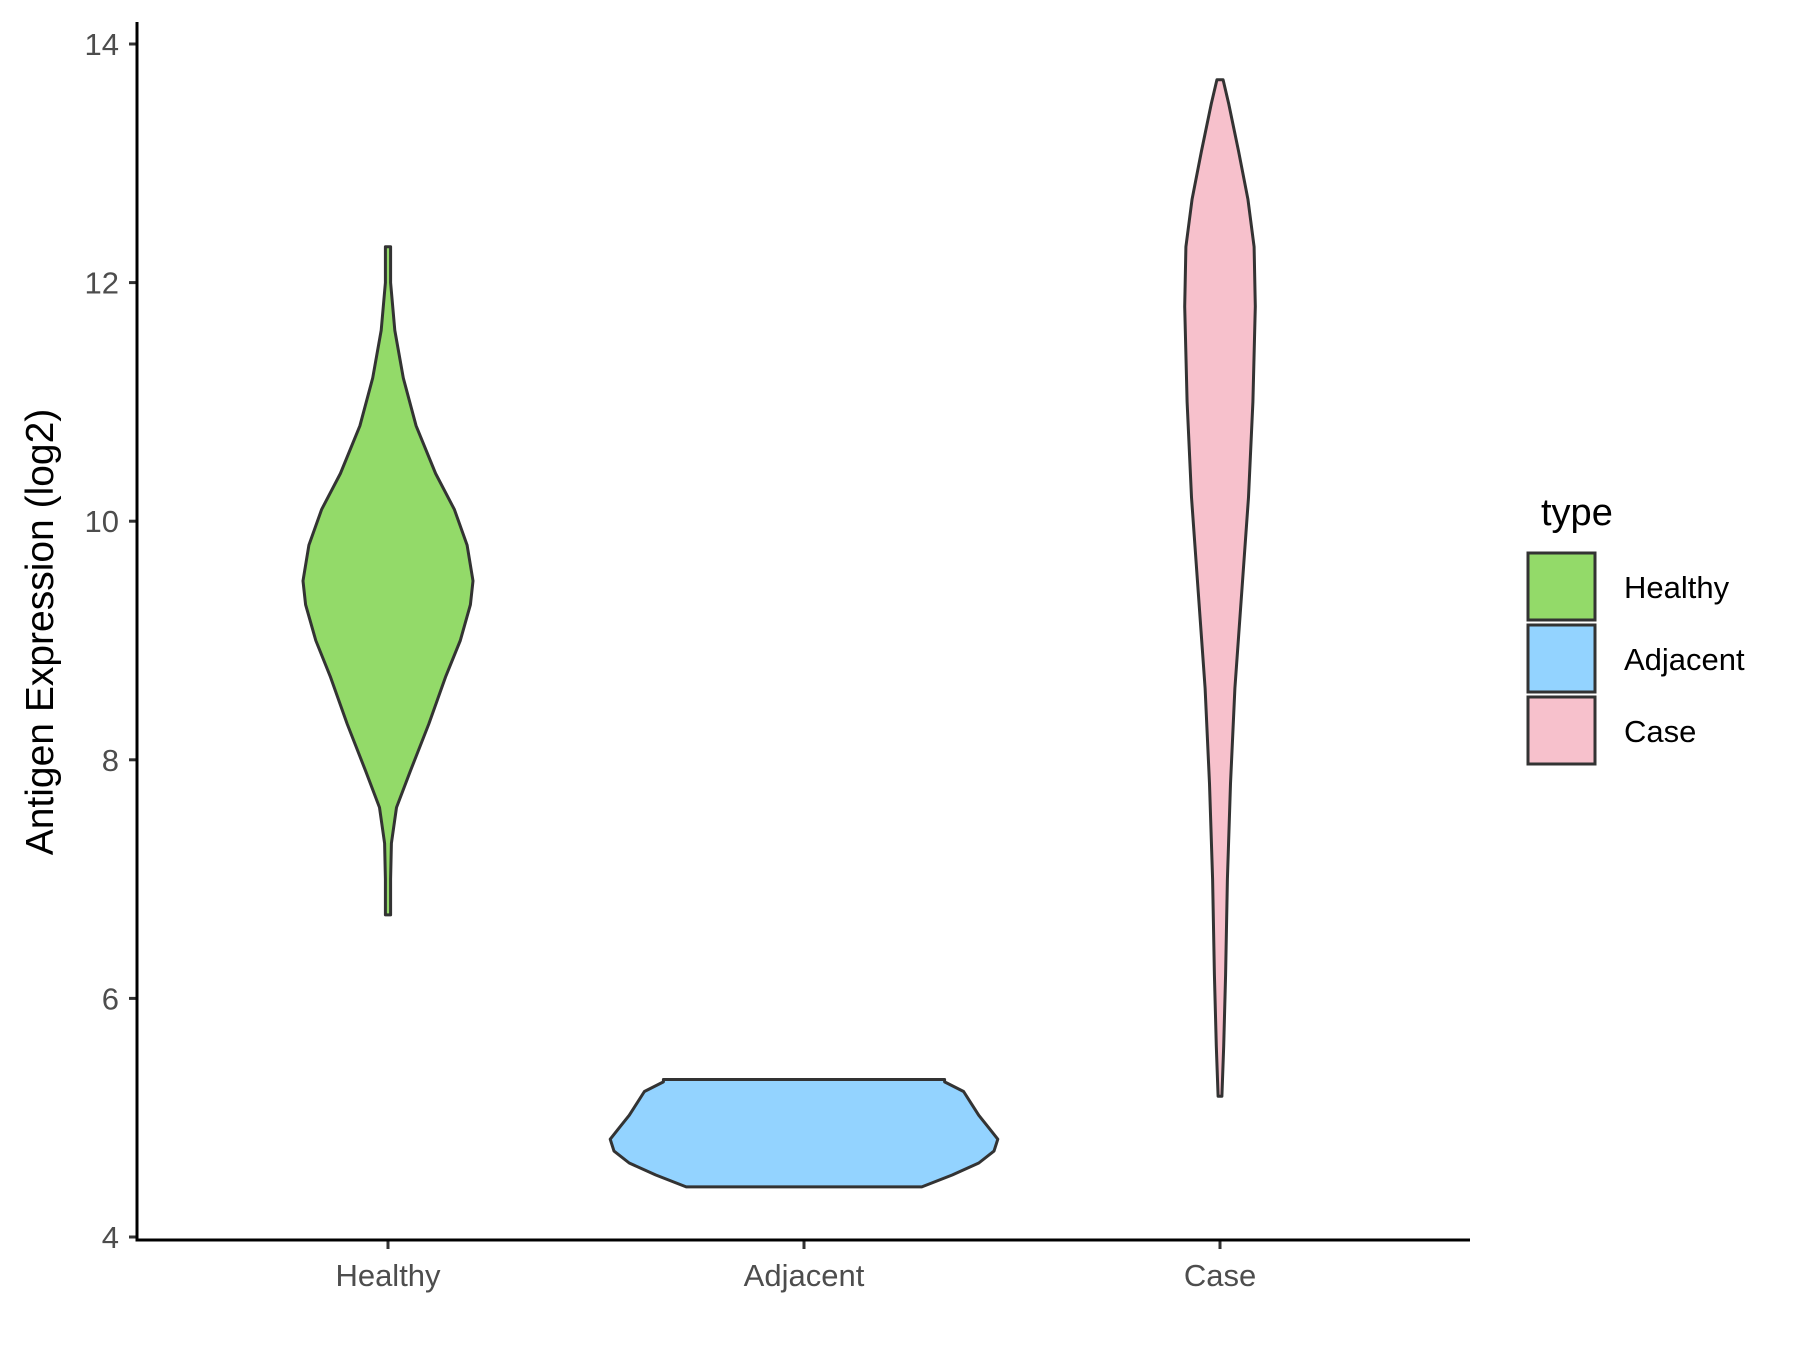 Image resolution: width=1800 pixels, height=1350 pixels. I want to click on x-tick-label-case: Case, so click(1220, 1275).